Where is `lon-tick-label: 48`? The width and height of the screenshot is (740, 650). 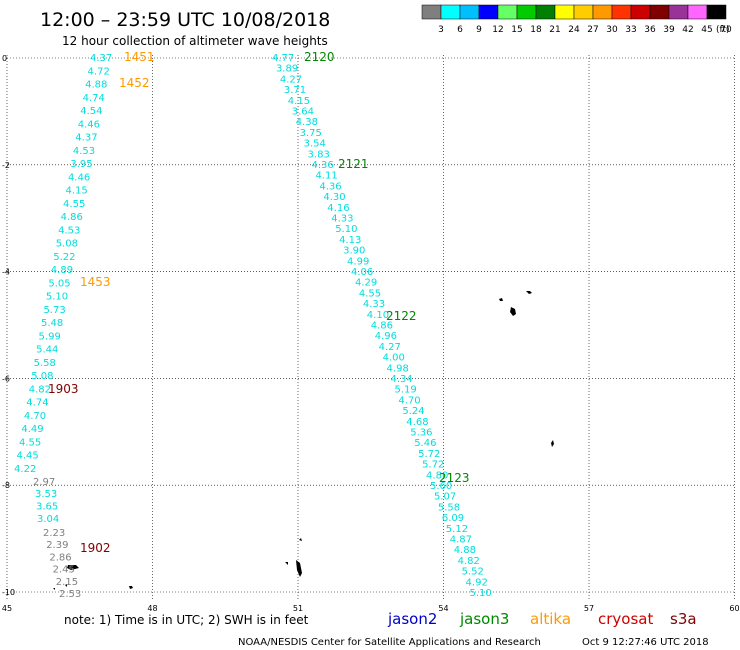
lon-tick-label: 48 is located at coordinates (152, 608).